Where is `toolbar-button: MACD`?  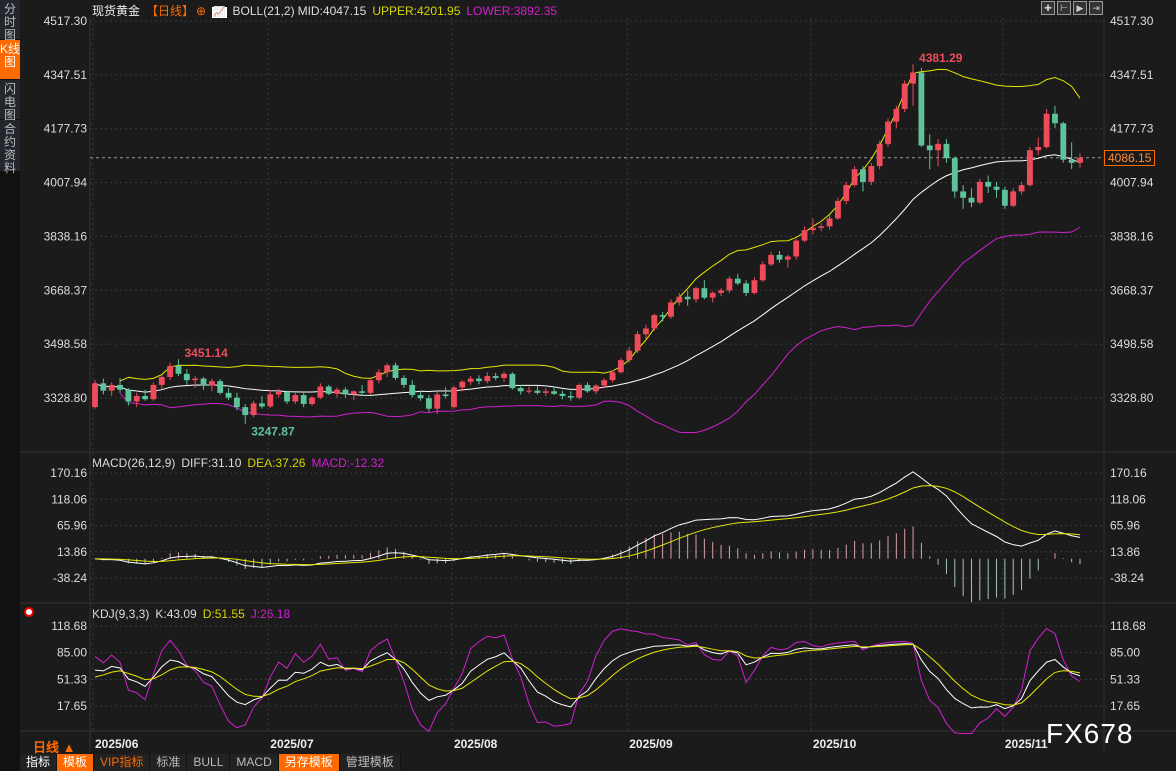 toolbar-button: MACD is located at coordinates (254, 762).